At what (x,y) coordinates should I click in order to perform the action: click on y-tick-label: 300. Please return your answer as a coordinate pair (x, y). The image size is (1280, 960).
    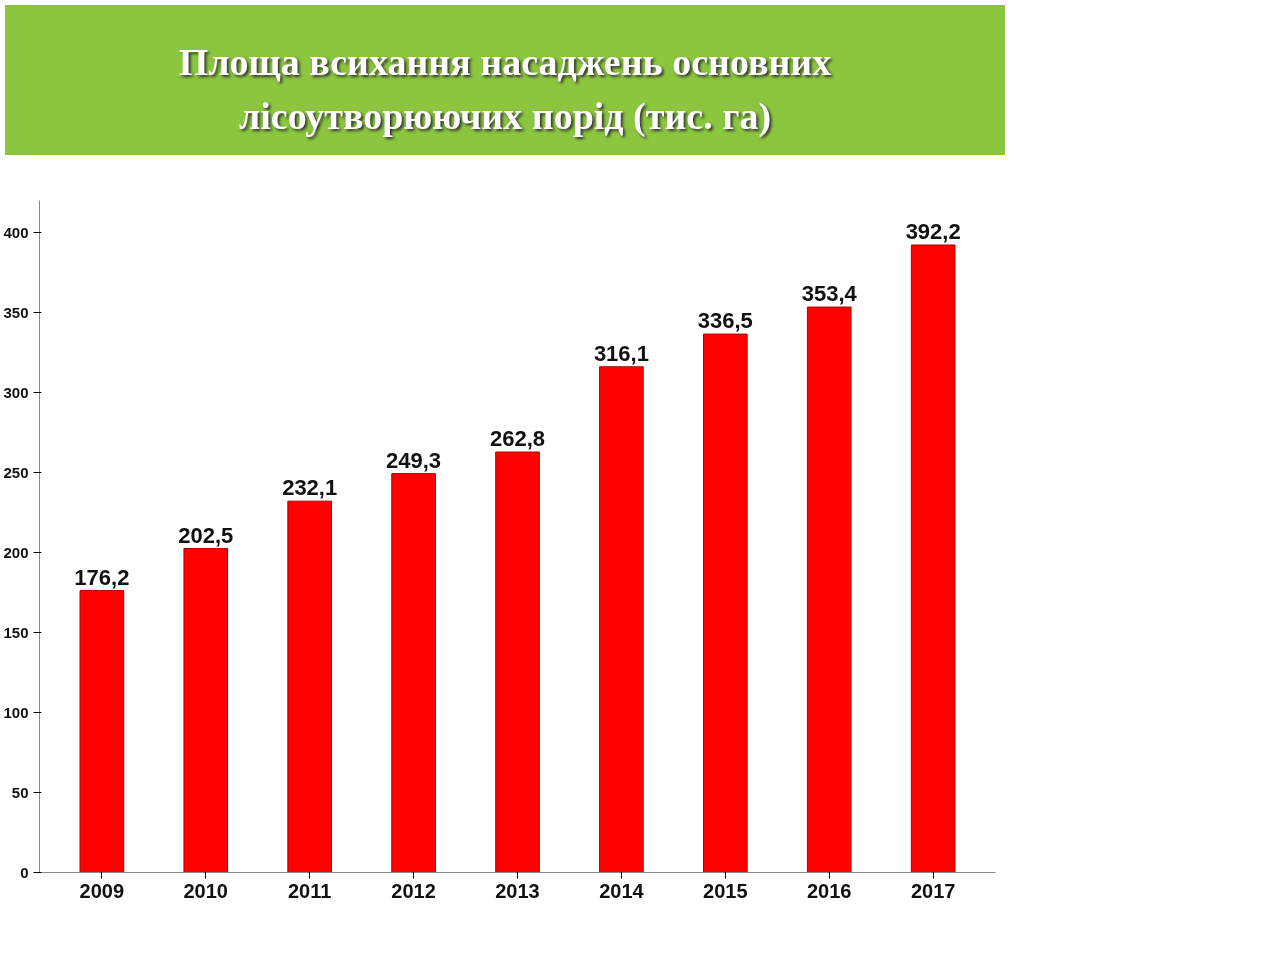
    Looking at the image, I should click on (16, 392).